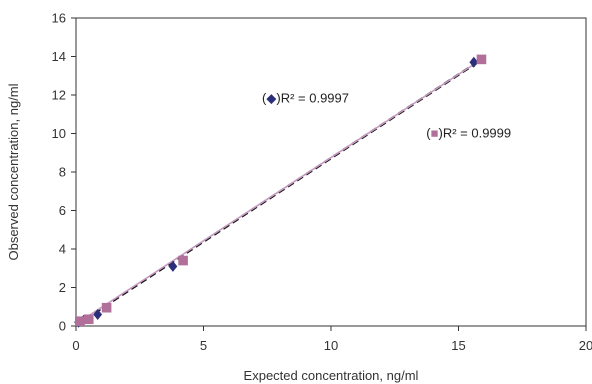  Describe the element at coordinates (62, 210) in the screenshot. I see `y-tick-label: 6` at that location.